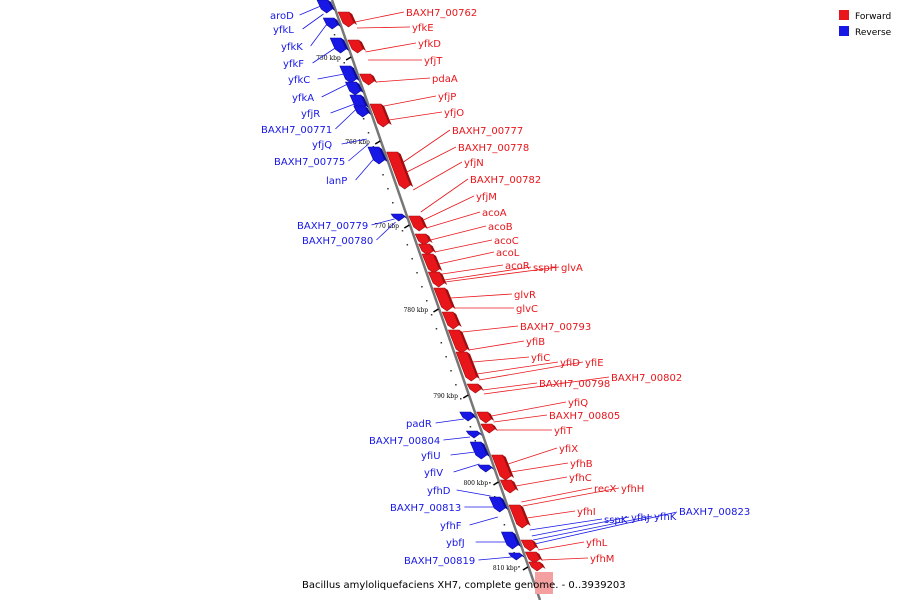 This screenshot has width=900, height=600. I want to click on gene-label-yfic: yfiC, so click(540, 358).